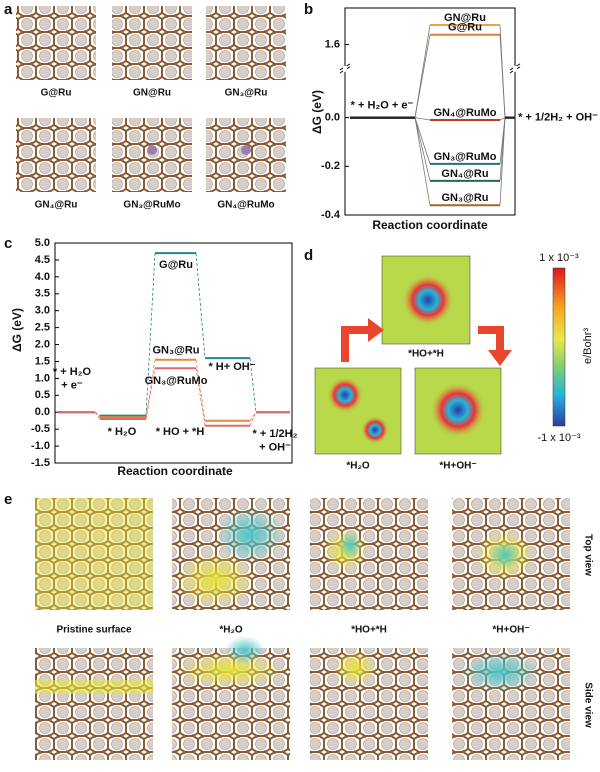 This screenshot has width=600, height=772. What do you see at coordinates (151, 205) in the screenshot?
I see `structure-caption: GN₃@RuMo` at bounding box center [151, 205].